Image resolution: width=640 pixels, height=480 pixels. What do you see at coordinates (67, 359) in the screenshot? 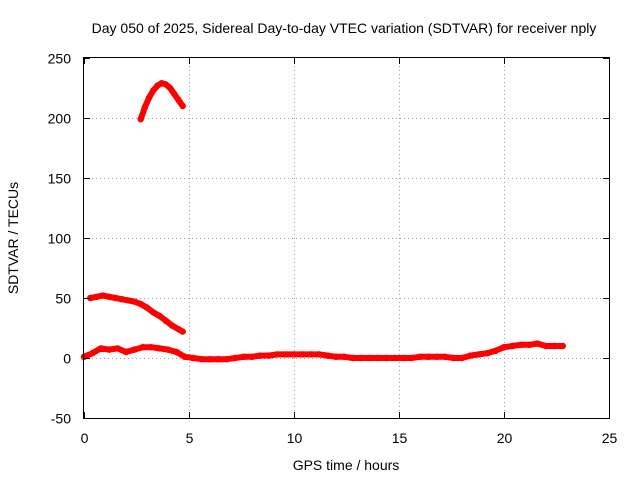
I see `y-tick-label: 0` at bounding box center [67, 359].